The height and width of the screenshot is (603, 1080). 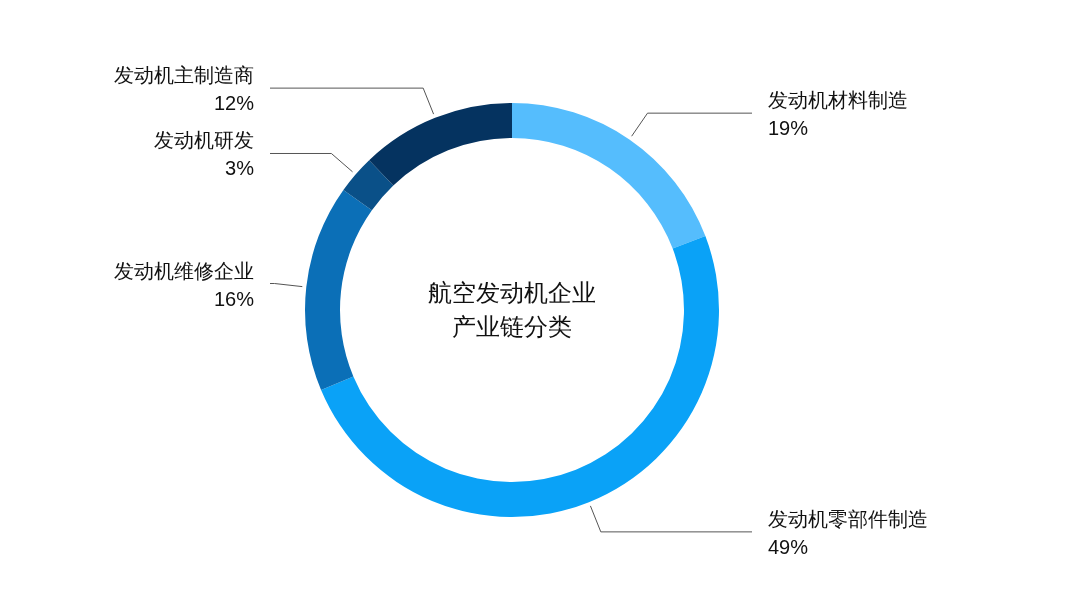 What do you see at coordinates (234, 298) in the screenshot?
I see `data-label: 16%` at bounding box center [234, 298].